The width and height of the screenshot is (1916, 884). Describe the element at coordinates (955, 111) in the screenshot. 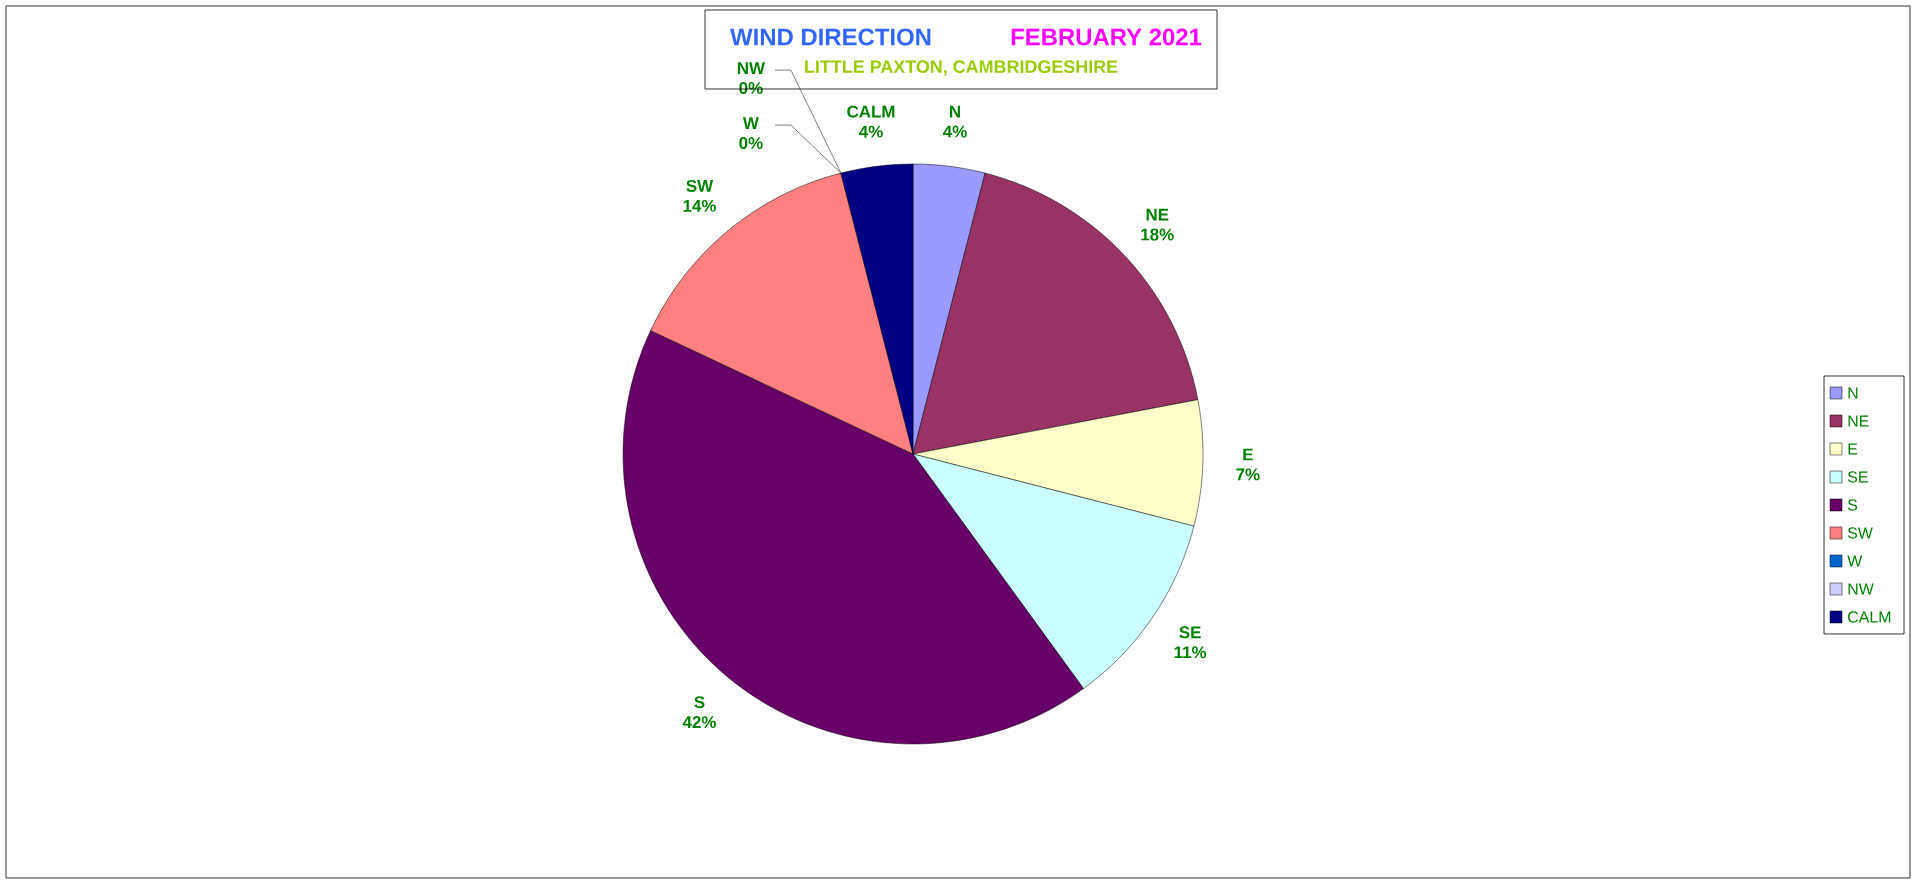

I see `slice-label: N` at that location.